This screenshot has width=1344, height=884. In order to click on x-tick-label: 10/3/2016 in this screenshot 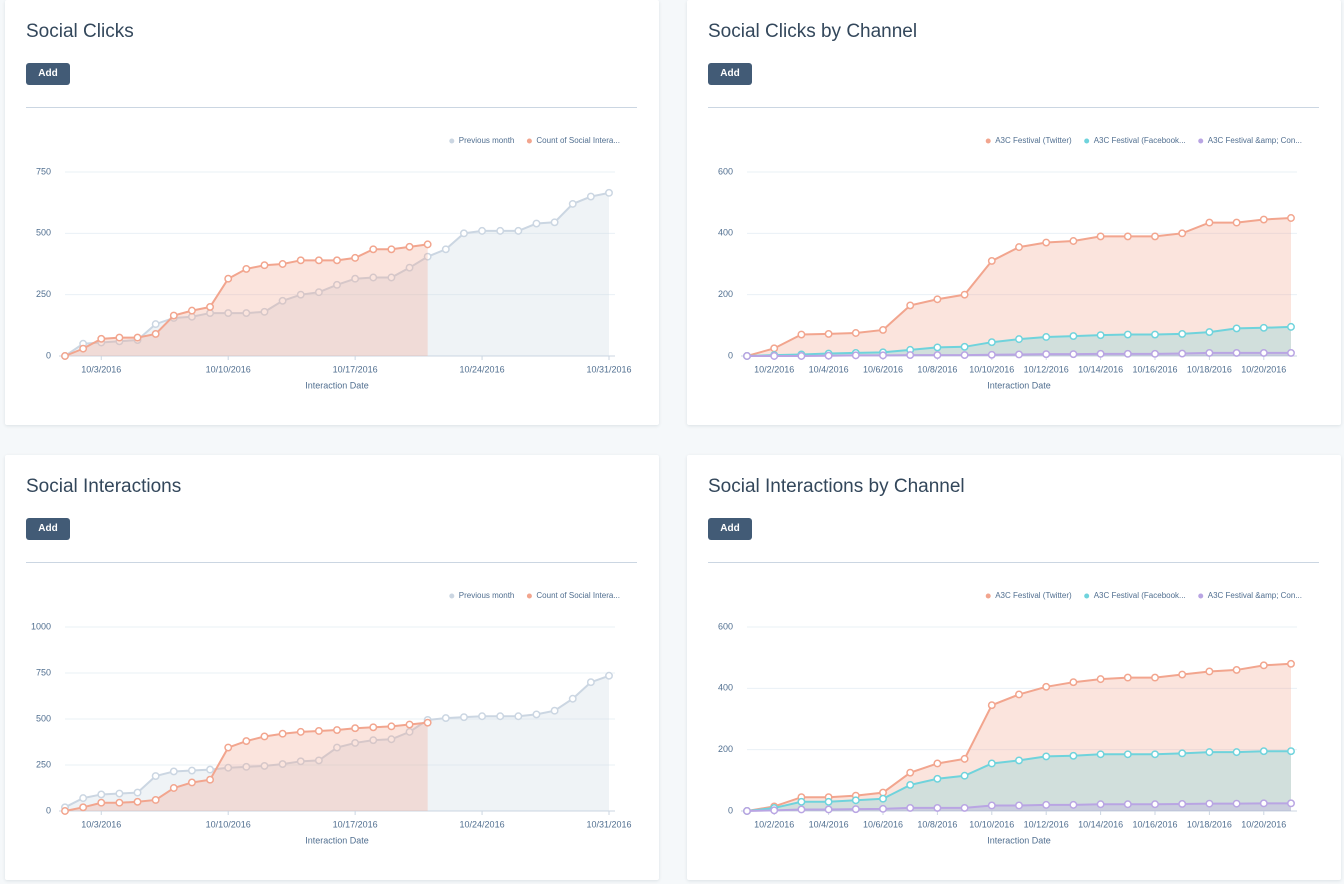, I will do `click(101, 824)`.